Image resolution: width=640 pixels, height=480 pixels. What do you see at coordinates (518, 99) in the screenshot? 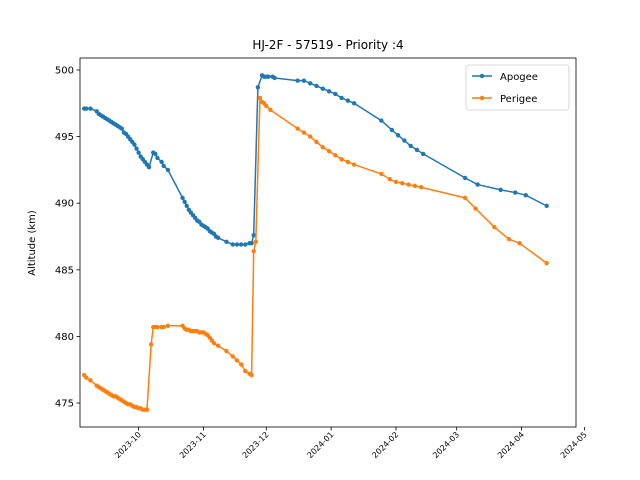
I see `legend-label: Perigee` at bounding box center [518, 99].